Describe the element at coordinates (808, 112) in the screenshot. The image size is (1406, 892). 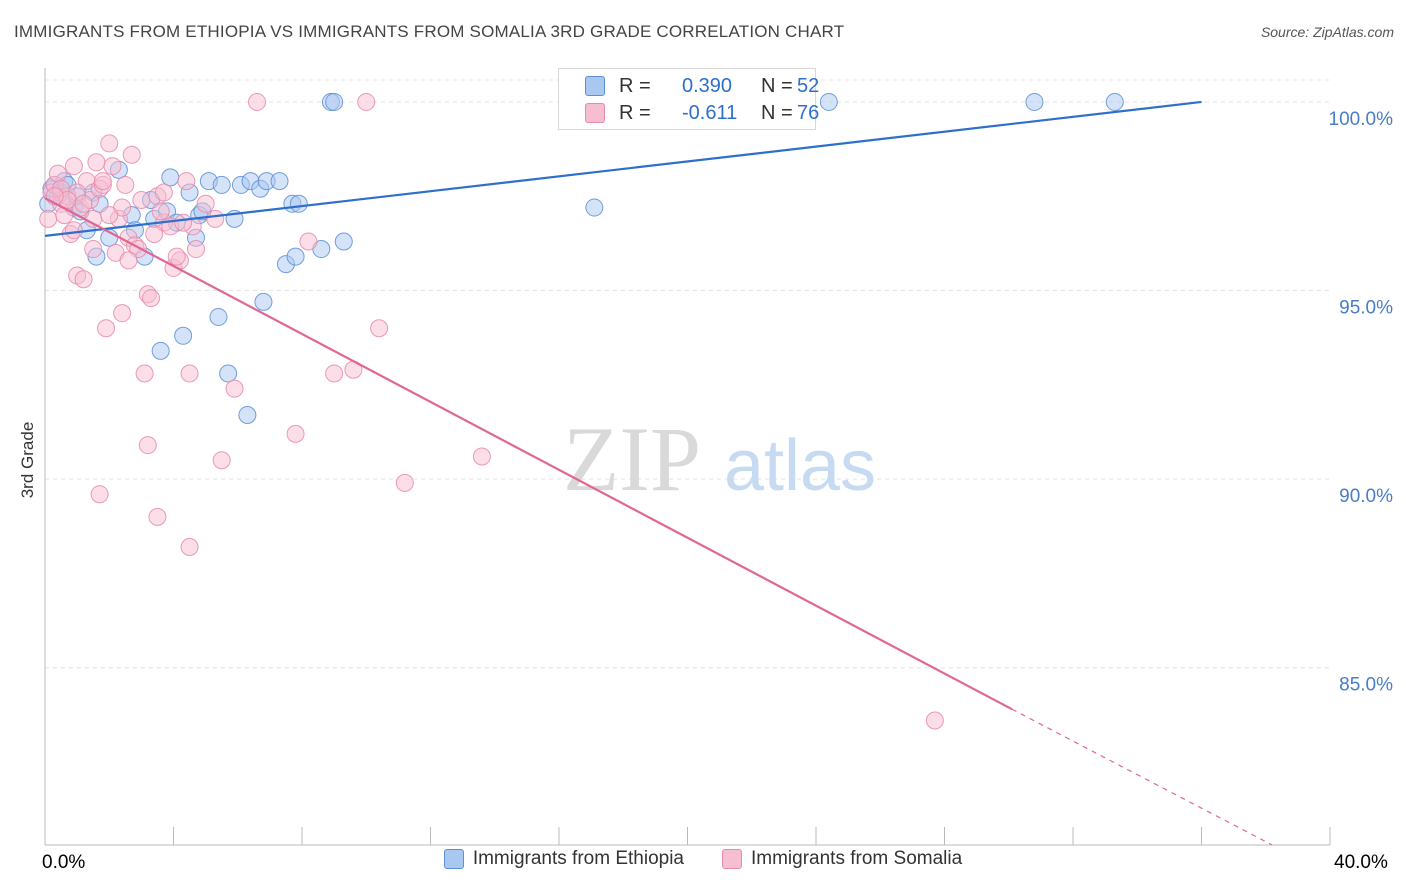
I see `stats-n-value-somalia: 76` at that location.